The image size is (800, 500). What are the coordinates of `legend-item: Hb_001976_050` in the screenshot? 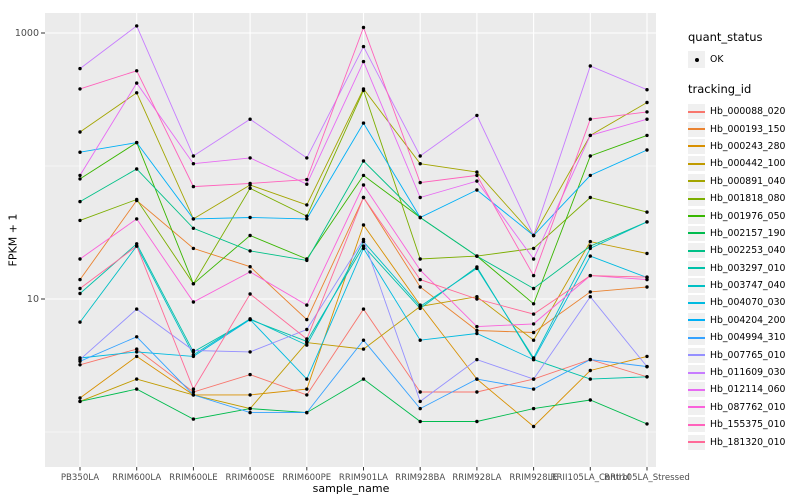 It's located at (743, 215).